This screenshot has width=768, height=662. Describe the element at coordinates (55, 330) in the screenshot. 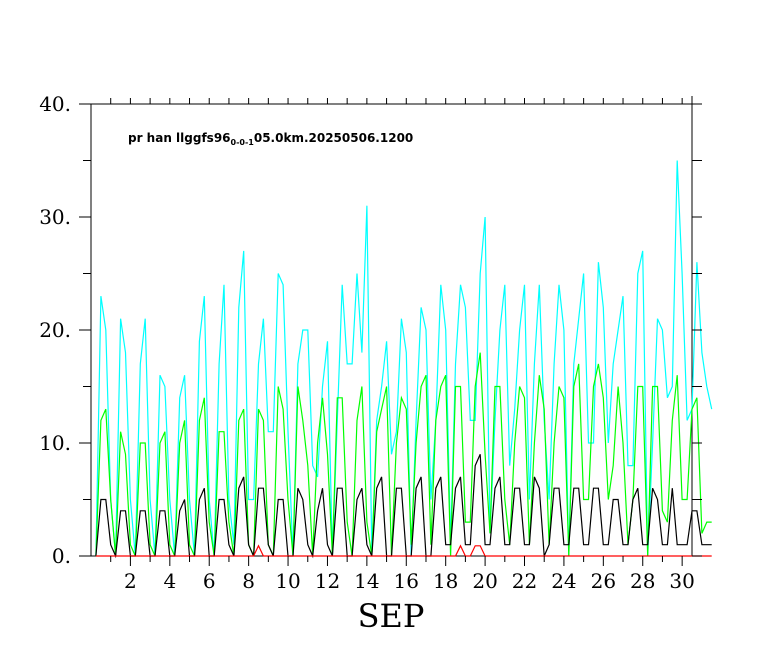

I see `y-tick-label: 20.` at that location.